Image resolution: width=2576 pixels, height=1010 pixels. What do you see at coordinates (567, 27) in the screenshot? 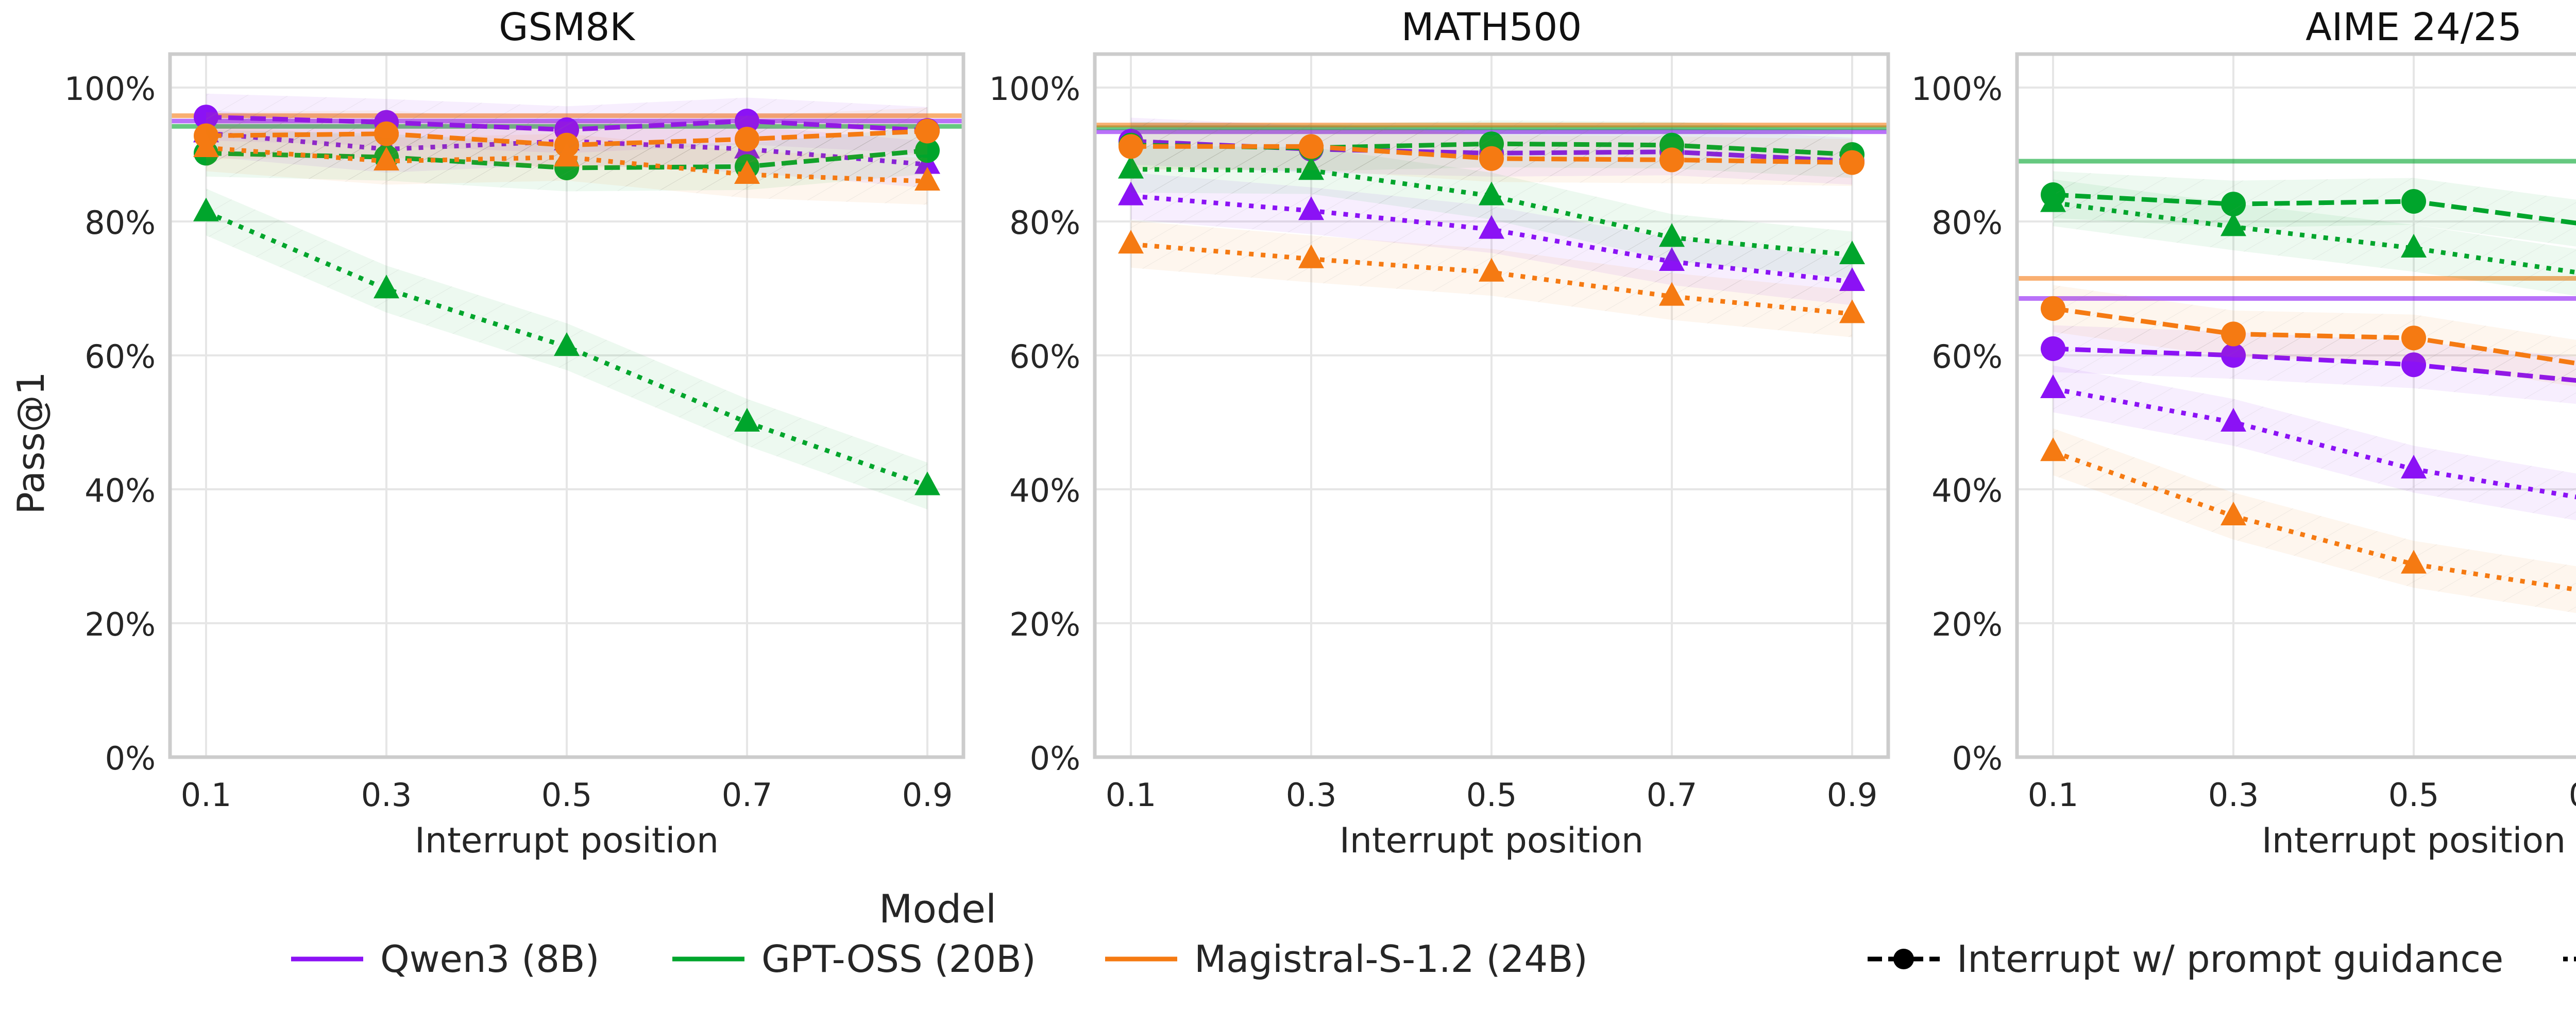
I see `panel-title: GSM8K` at bounding box center [567, 27].